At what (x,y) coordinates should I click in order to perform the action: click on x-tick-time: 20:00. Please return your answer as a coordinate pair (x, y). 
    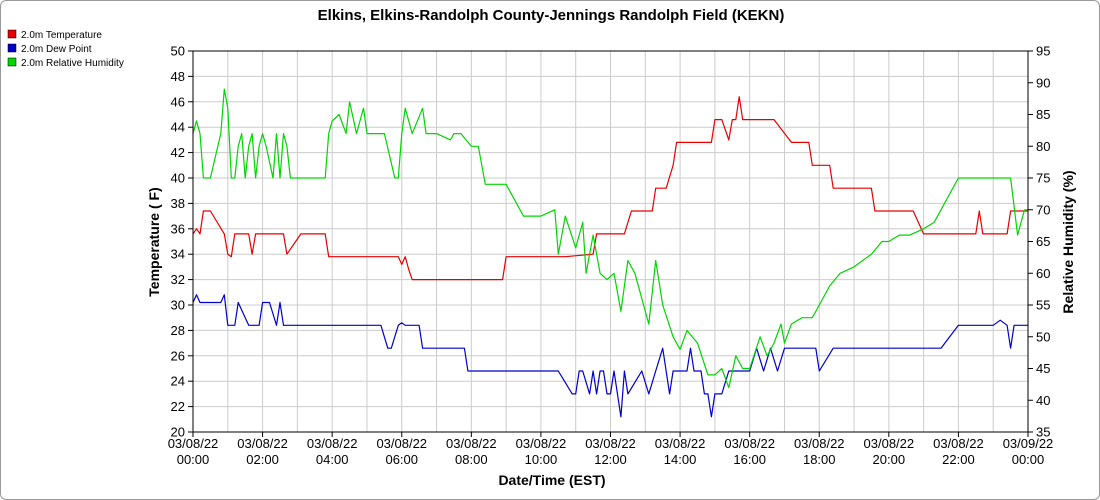
    Looking at the image, I should click on (889, 459).